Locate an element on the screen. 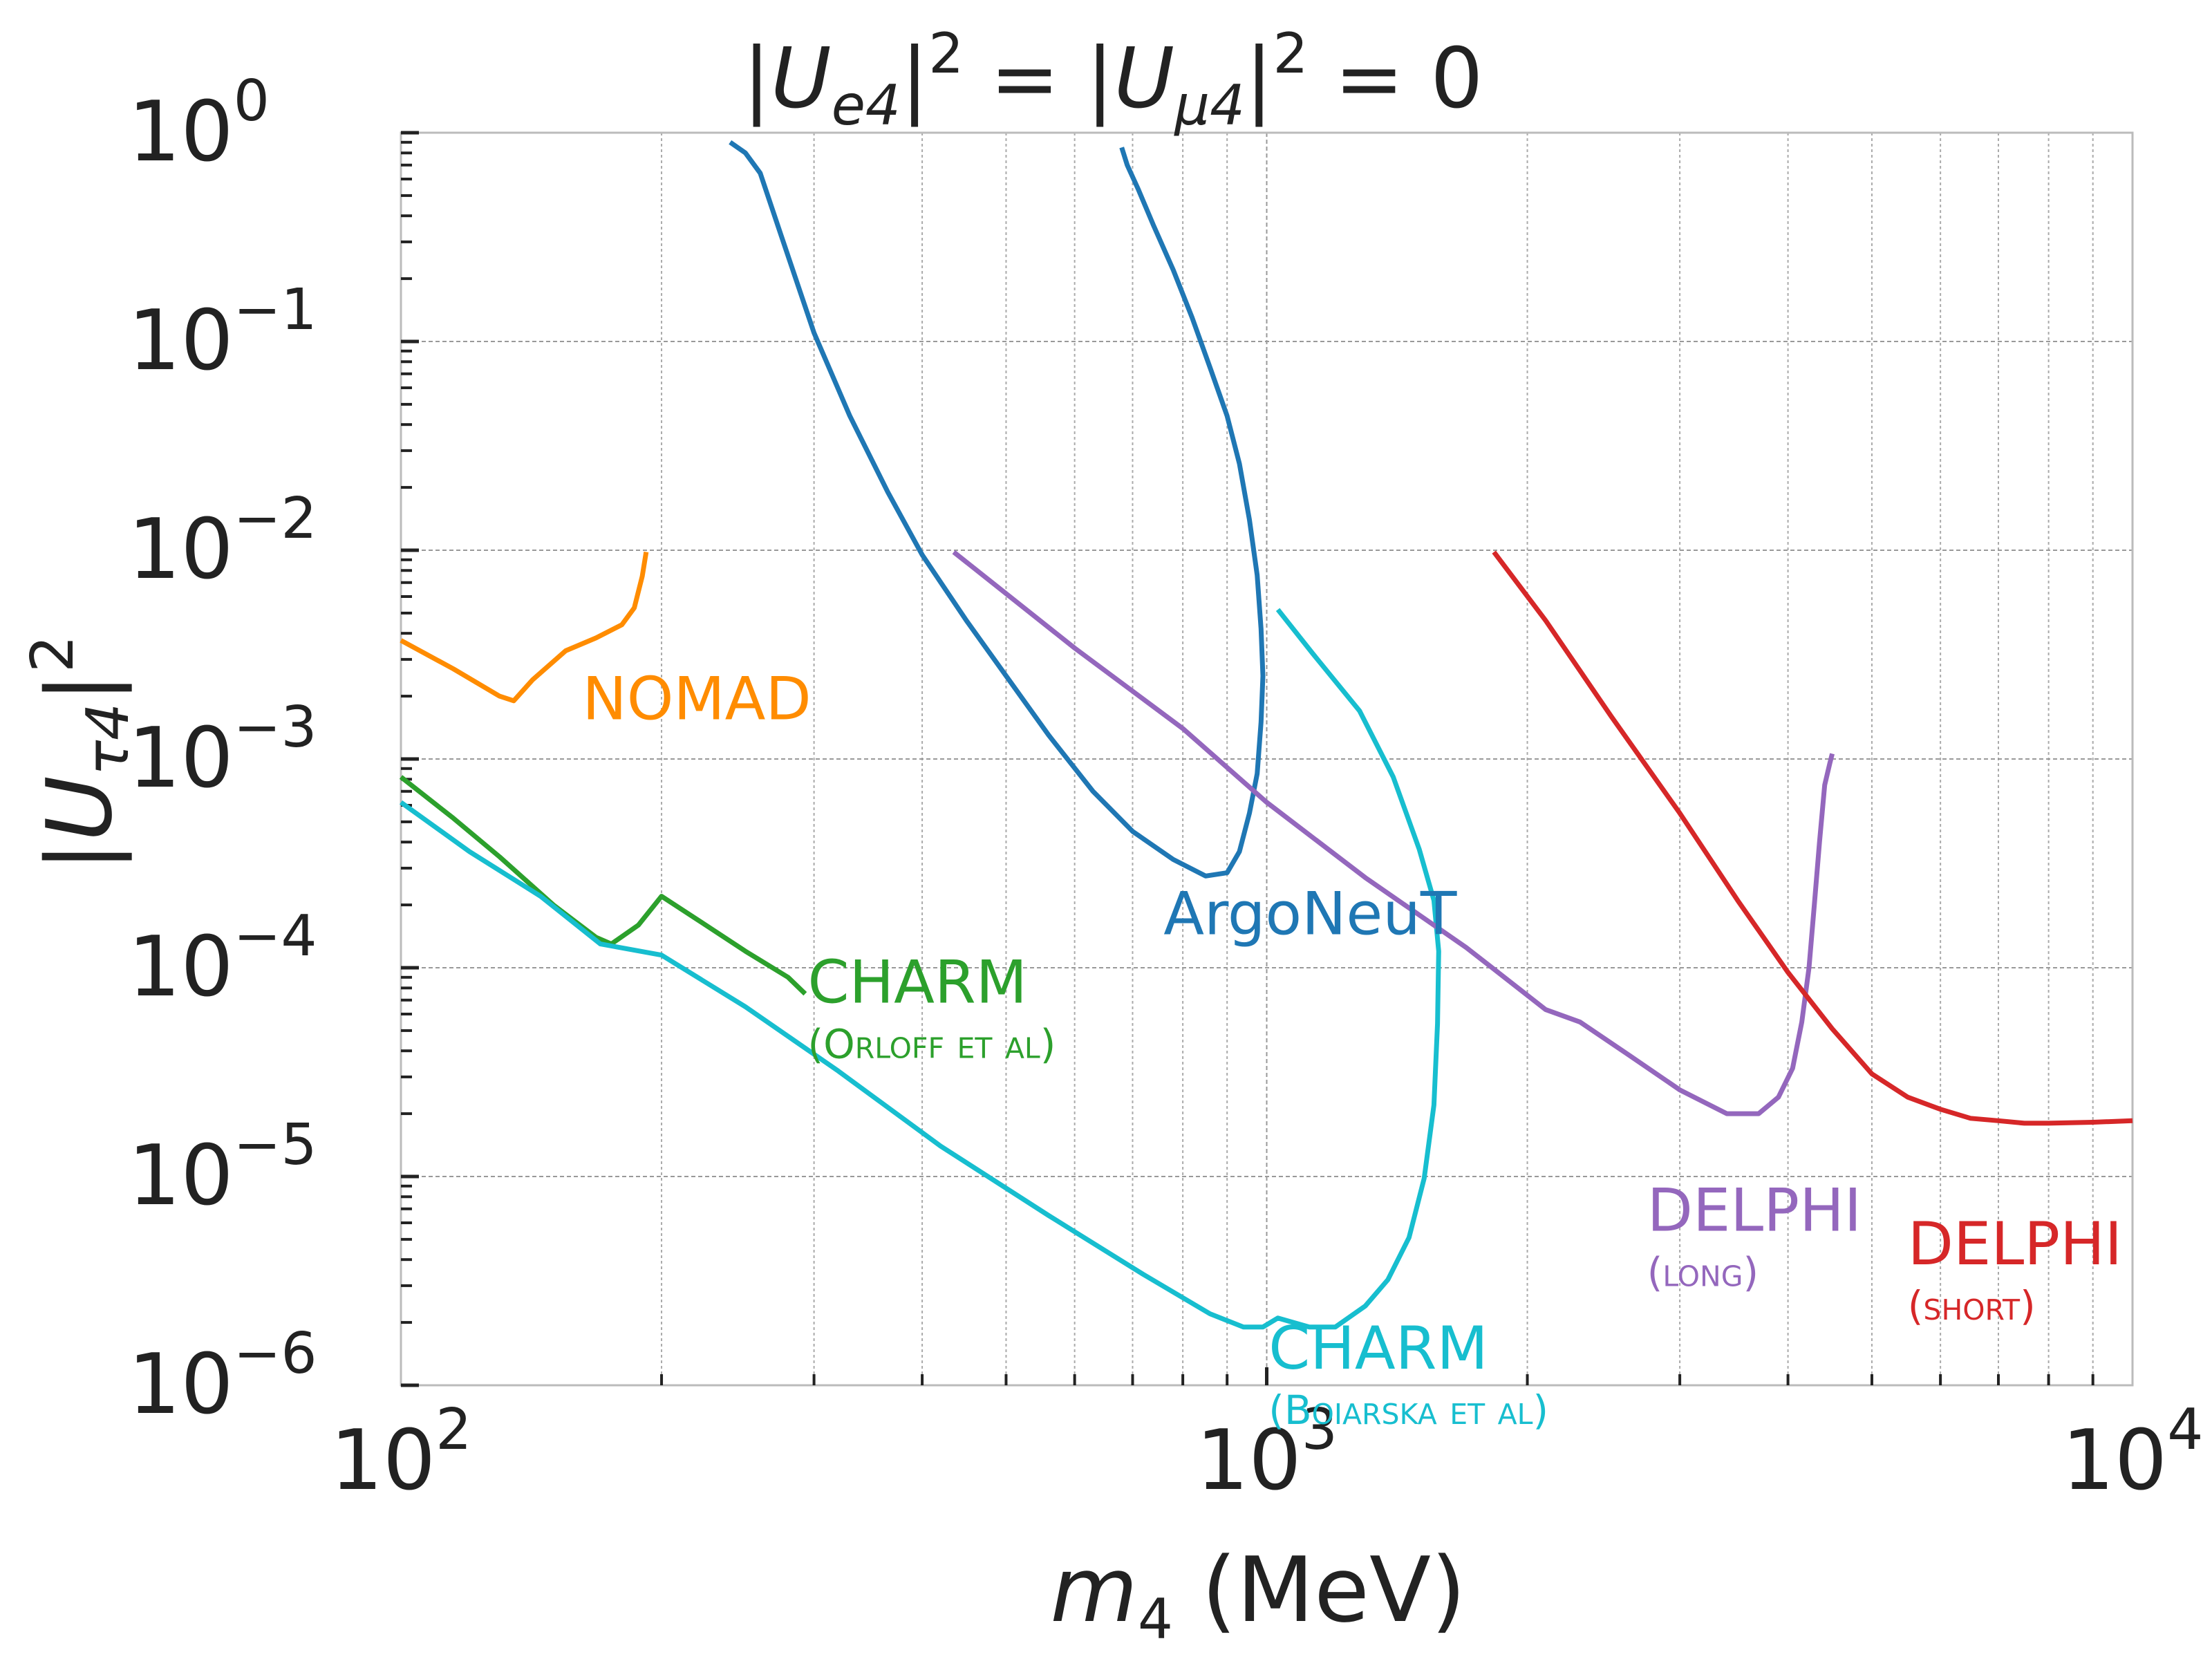  tick-exponent: 0 is located at coordinates (252, 101).